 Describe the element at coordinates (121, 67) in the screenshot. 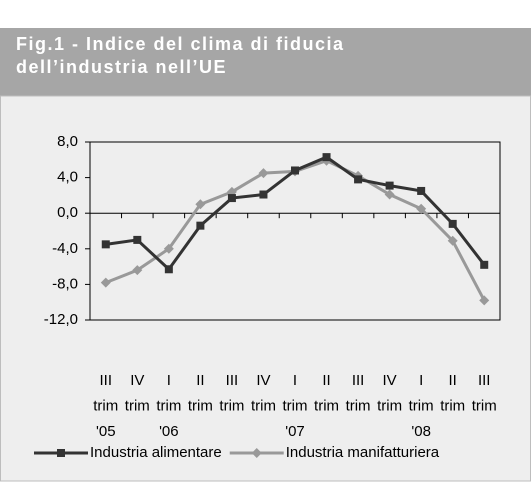

I see `chart-title: dell’industria nell’UE` at that location.